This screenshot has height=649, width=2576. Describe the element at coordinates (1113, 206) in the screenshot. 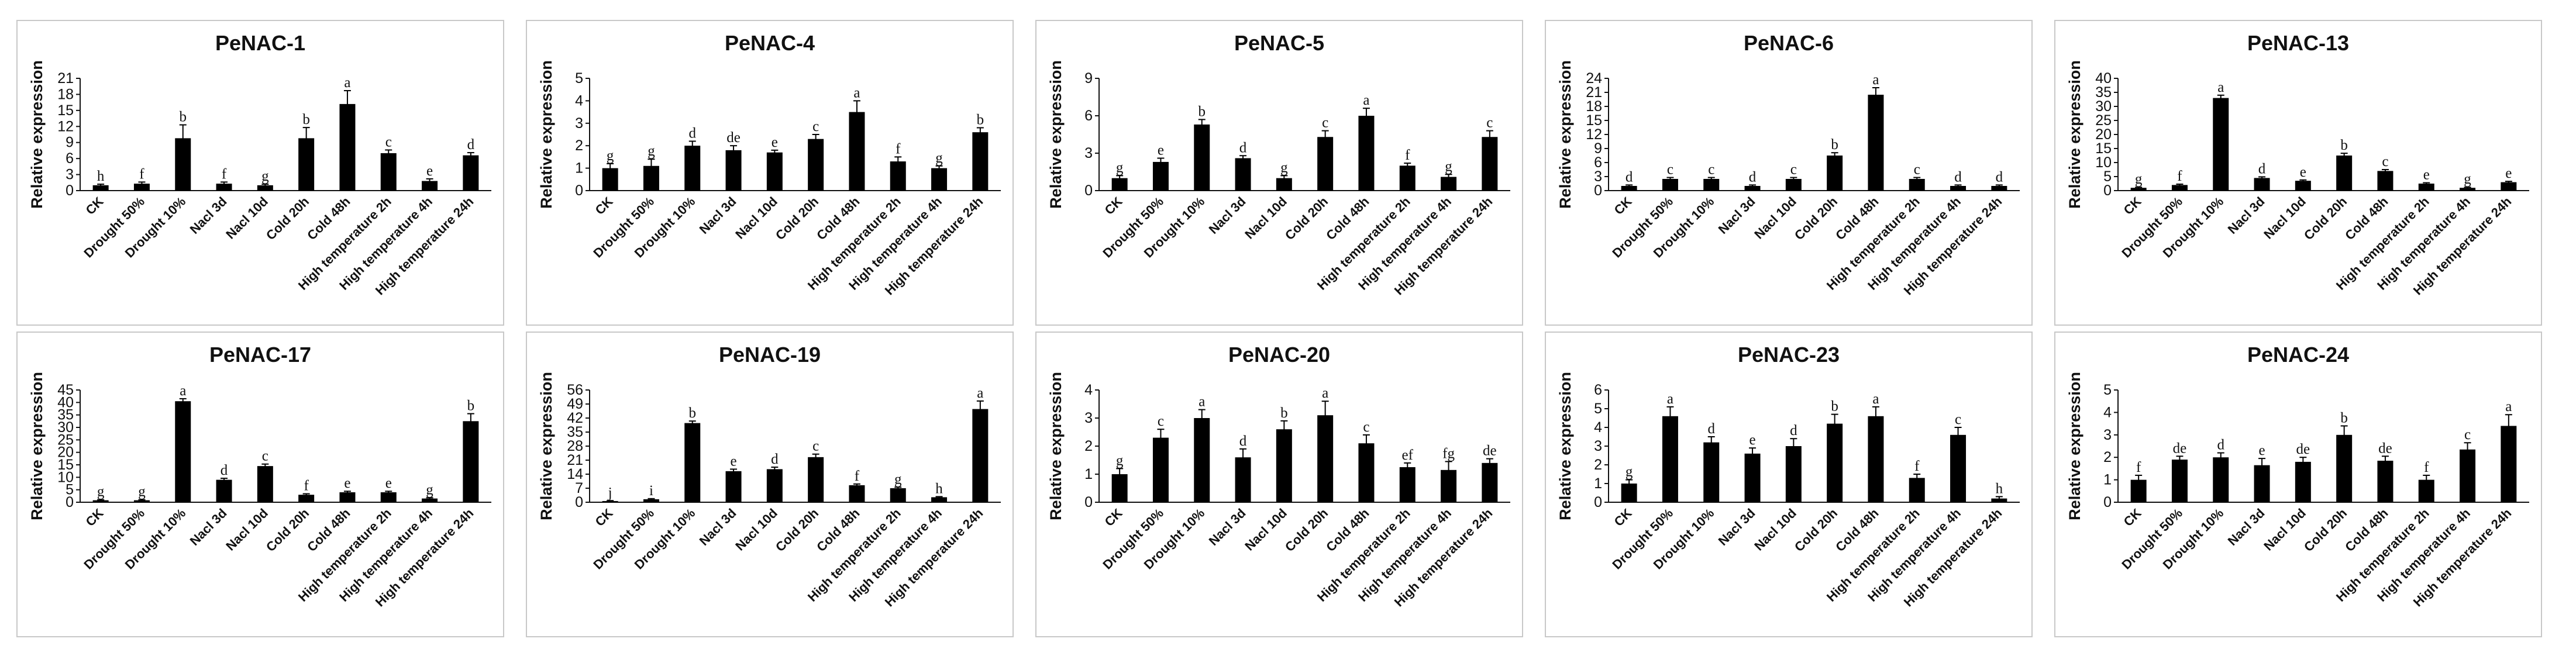

I see `x-tick-label: CK` at that location.